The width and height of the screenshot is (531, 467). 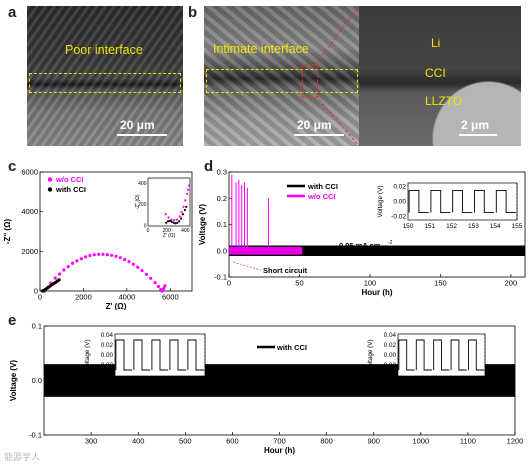 I want to click on e-xtick-label: 400, so click(x=138, y=441).